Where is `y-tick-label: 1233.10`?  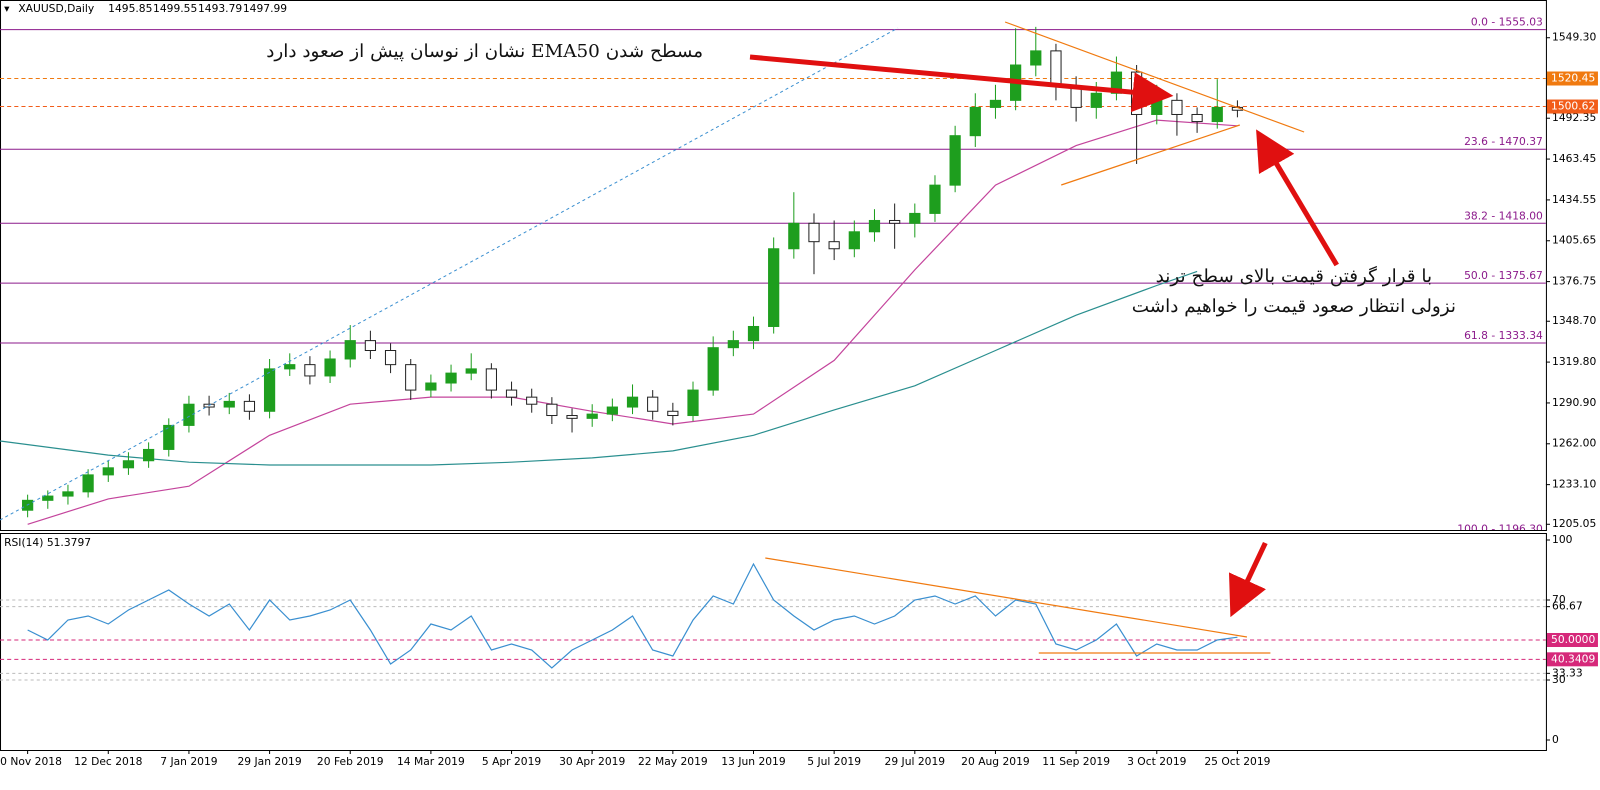
y-tick-label: 1233.10 is located at coordinates (1574, 485).